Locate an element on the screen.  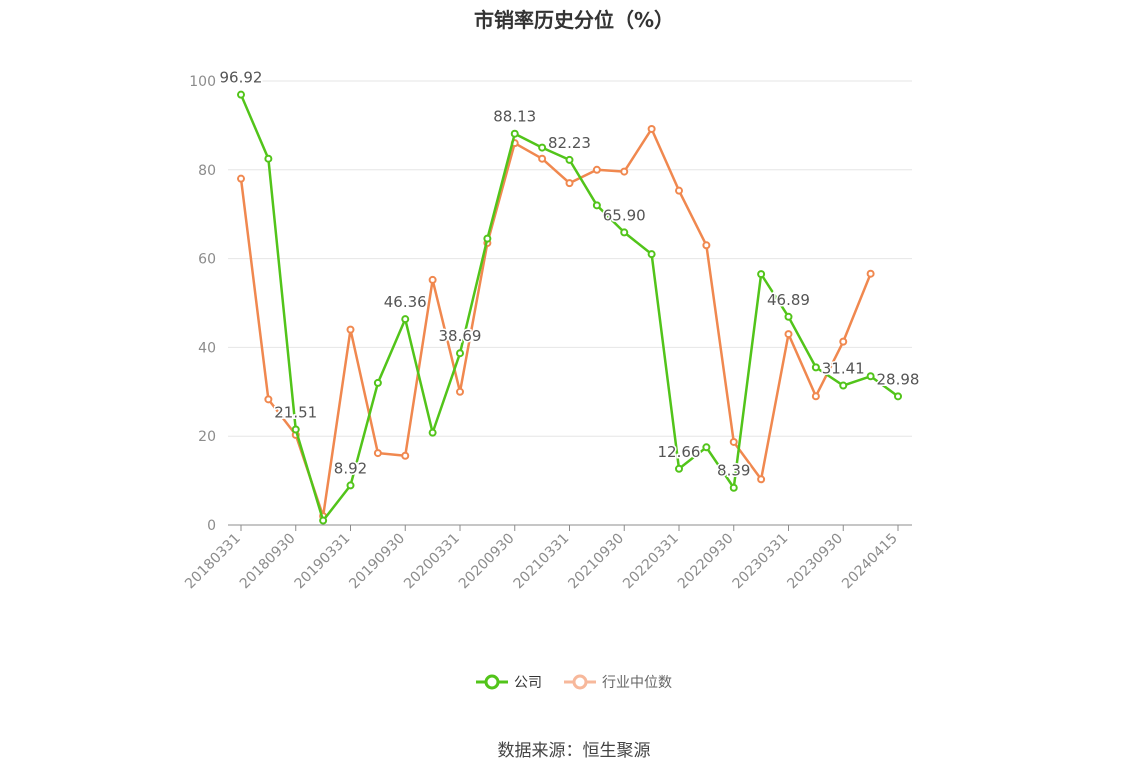
legend-label-industry: 行业中位数 is located at coordinates (637, 683).